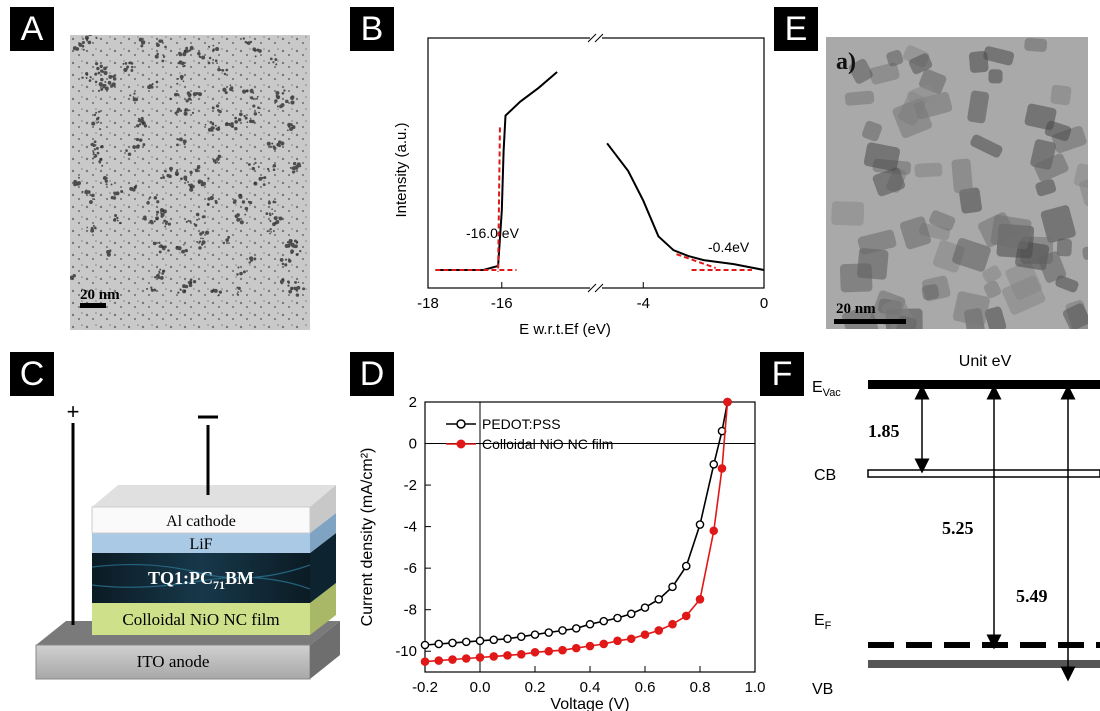 Image resolution: width=1100 pixels, height=711 pixels. I want to click on x-axis-label: E w.r.t.Ef (eV), so click(565, 329).